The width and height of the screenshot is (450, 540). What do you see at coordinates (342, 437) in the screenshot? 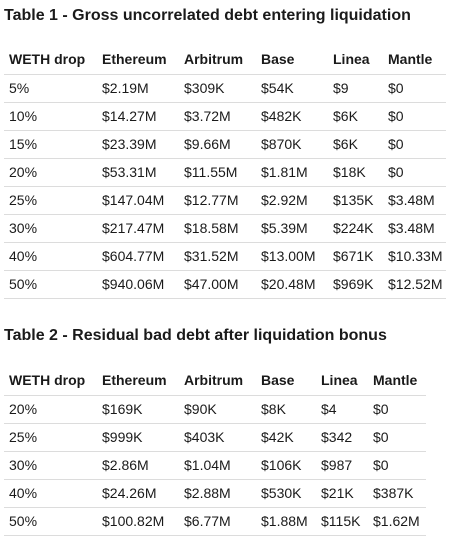
I see `table2-cell-linea: $342` at bounding box center [342, 437].